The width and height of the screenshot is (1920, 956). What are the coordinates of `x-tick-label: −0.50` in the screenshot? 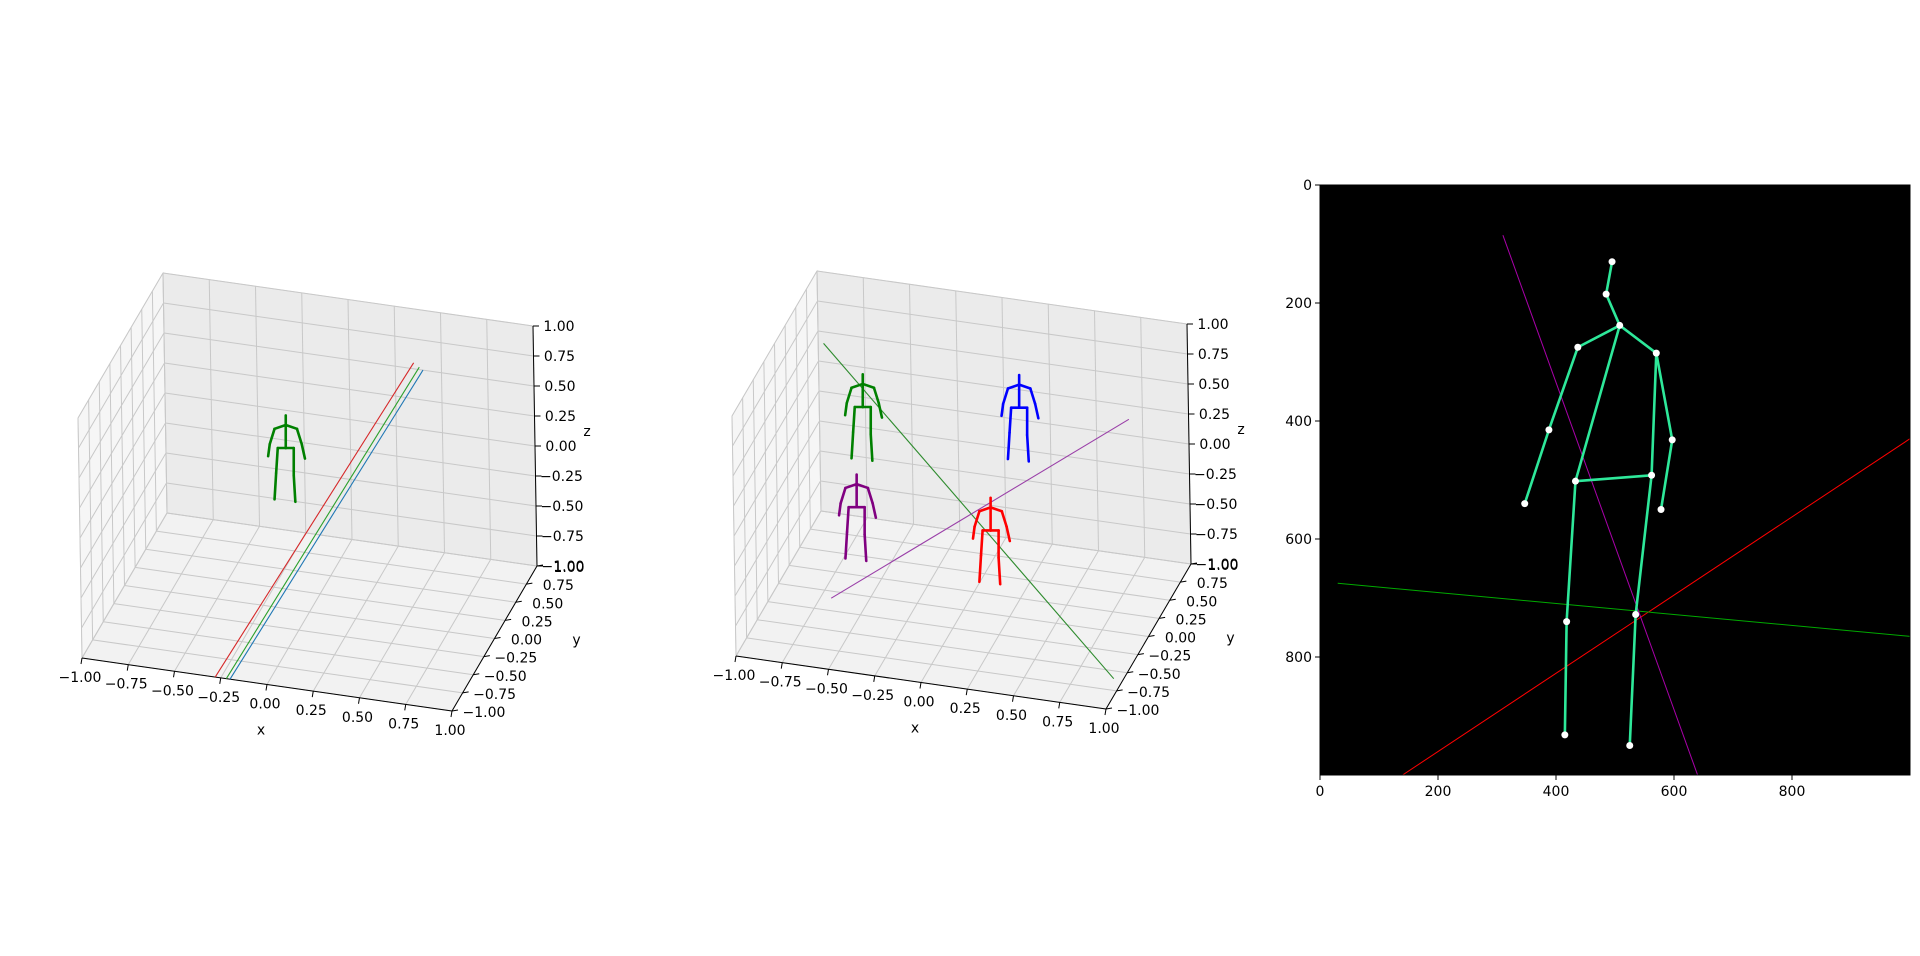 It's located at (172, 691).